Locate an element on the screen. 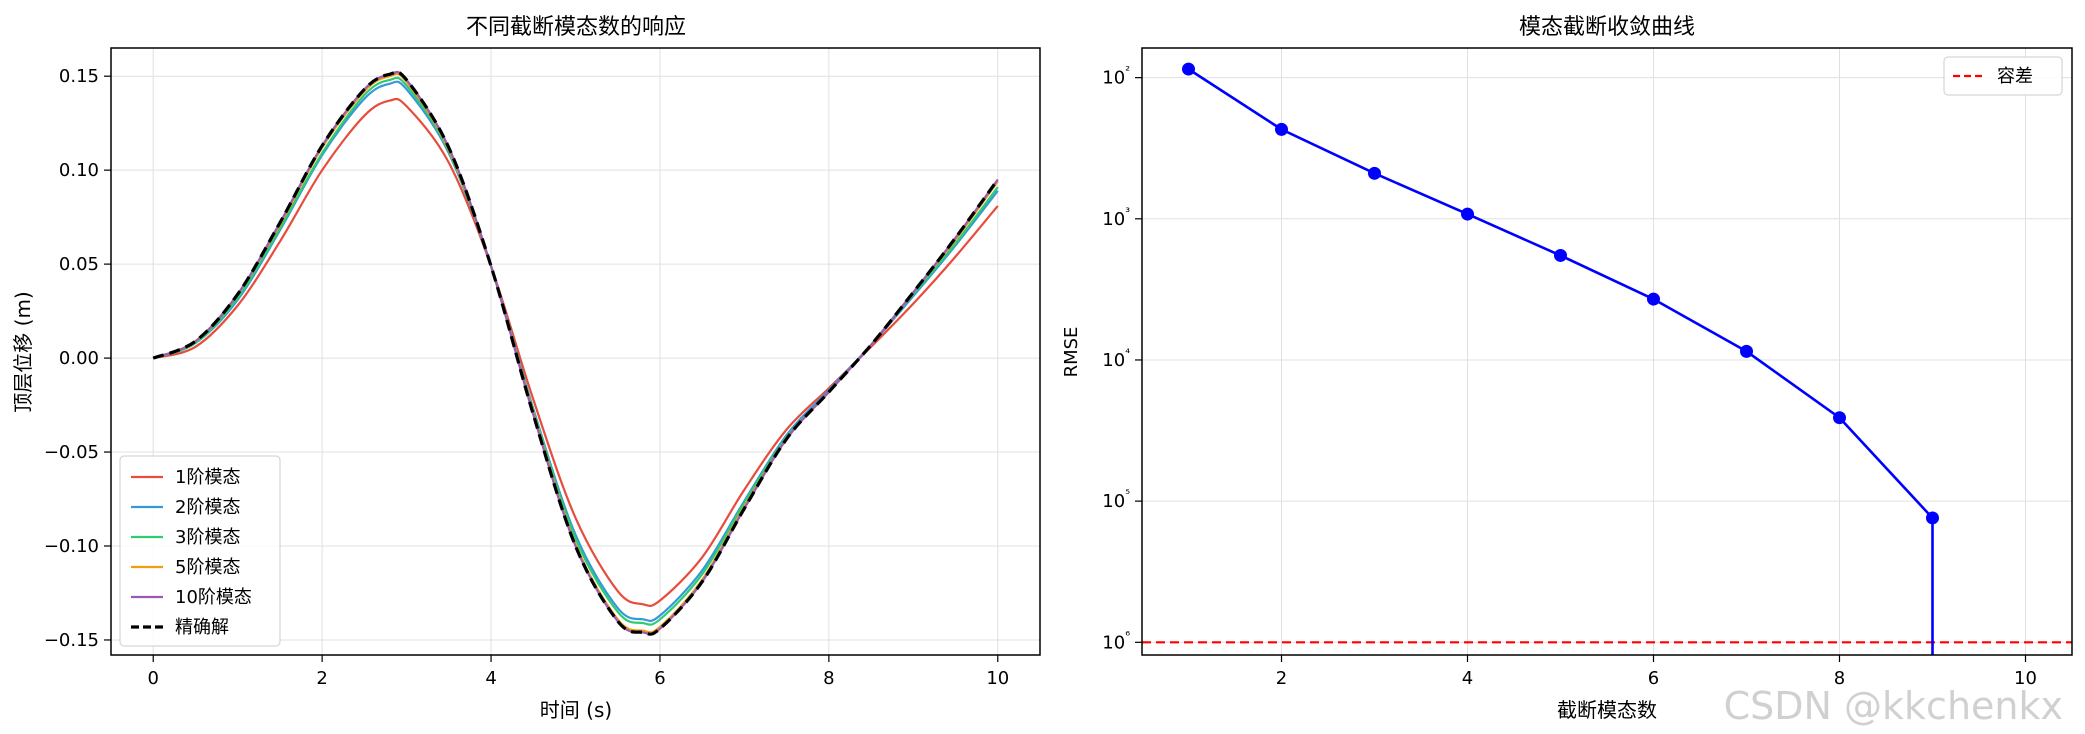  right-chart-title: 模态截断收敛曲线 is located at coordinates (1607, 27).